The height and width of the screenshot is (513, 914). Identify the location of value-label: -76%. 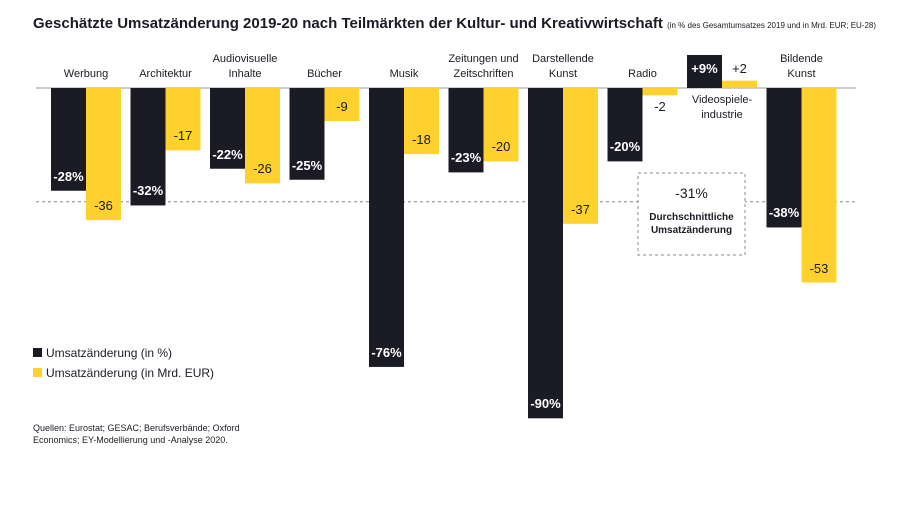
(386, 352).